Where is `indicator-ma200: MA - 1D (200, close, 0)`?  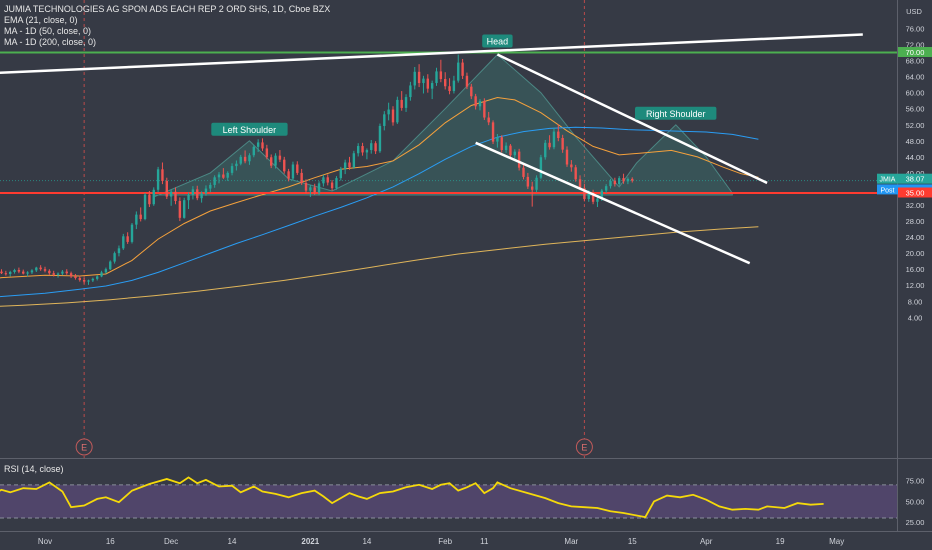 indicator-ma200: MA - 1D (200, close, 0) is located at coordinates (50, 42).